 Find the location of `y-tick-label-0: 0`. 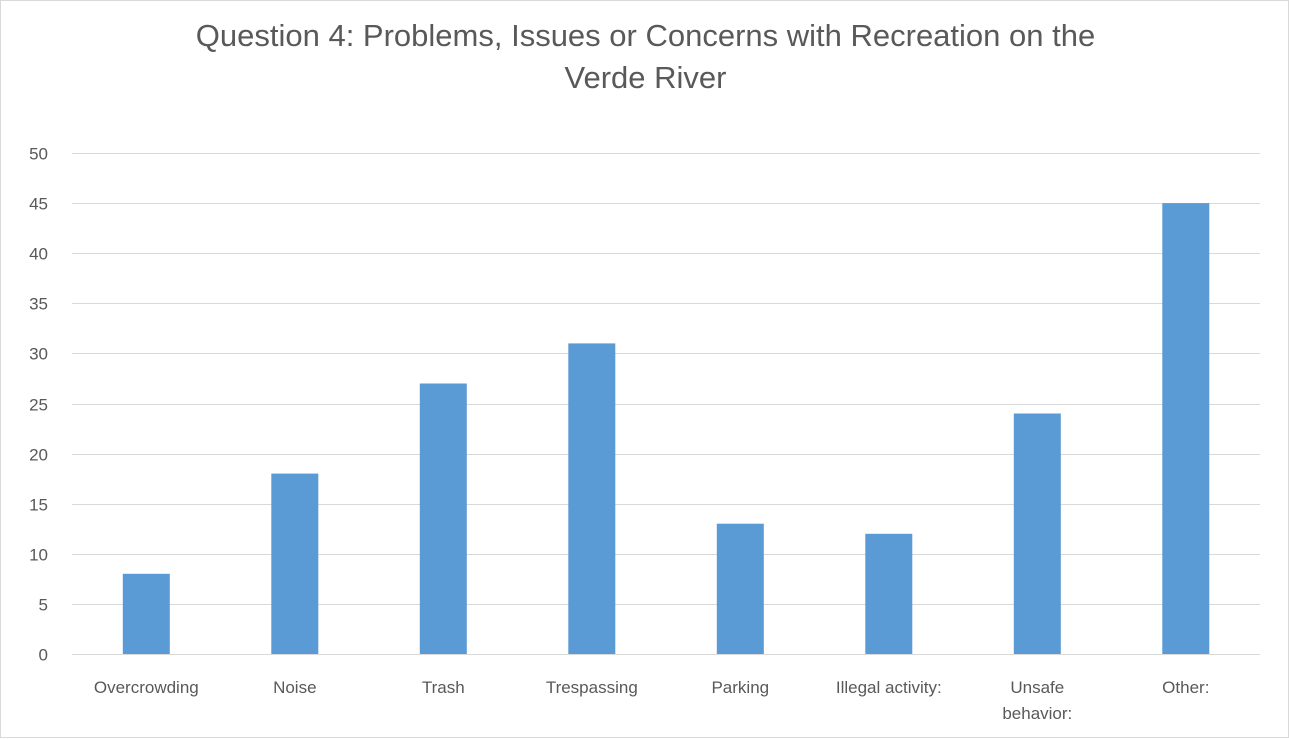

y-tick-label-0: 0 is located at coordinates (43, 655).